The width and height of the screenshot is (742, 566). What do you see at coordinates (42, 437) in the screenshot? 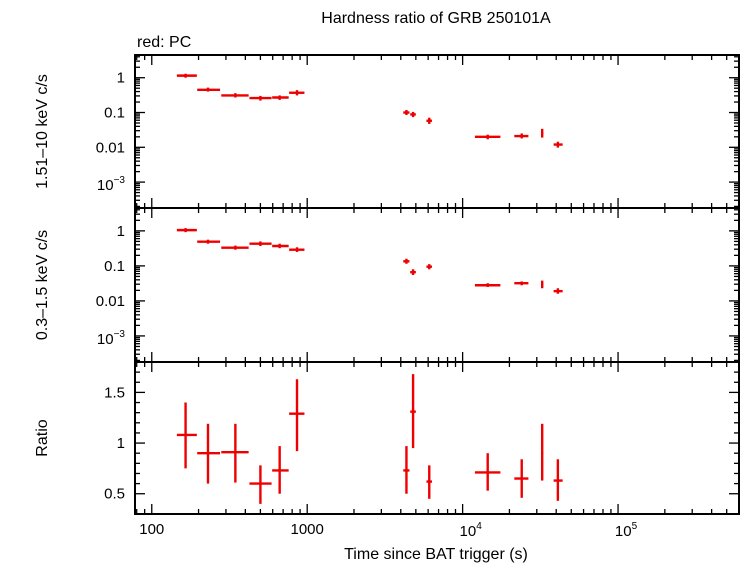
I see `y-axis-label-ratio: Ratio` at bounding box center [42, 437].